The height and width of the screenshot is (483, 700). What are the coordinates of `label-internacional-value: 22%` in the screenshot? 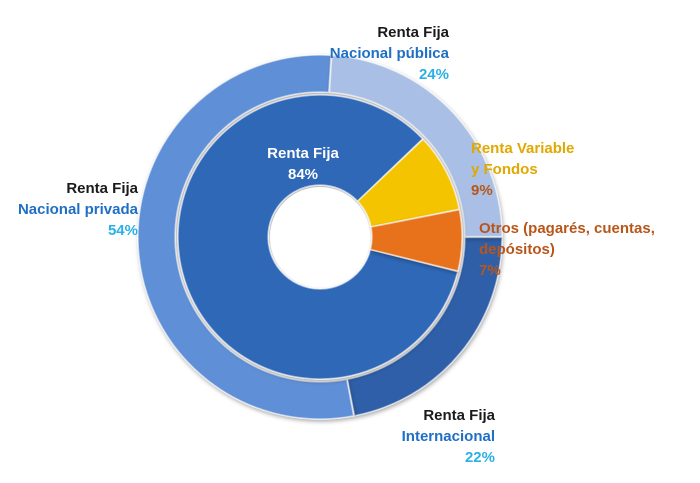 It's located at (479, 457).